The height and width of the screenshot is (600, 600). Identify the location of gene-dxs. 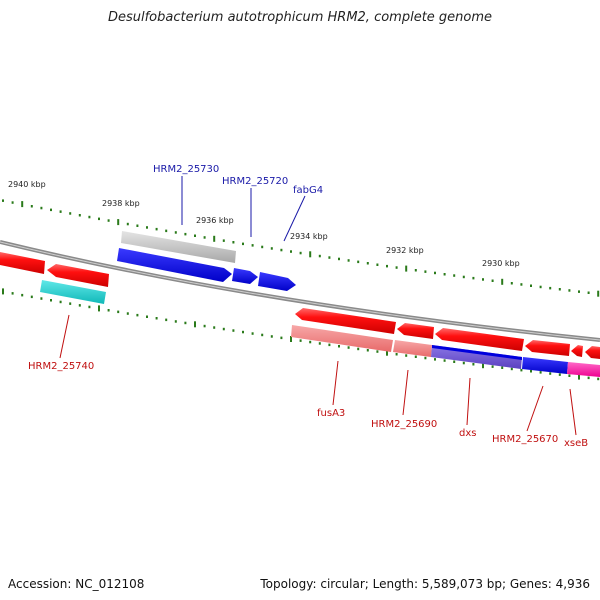
(477, 348).